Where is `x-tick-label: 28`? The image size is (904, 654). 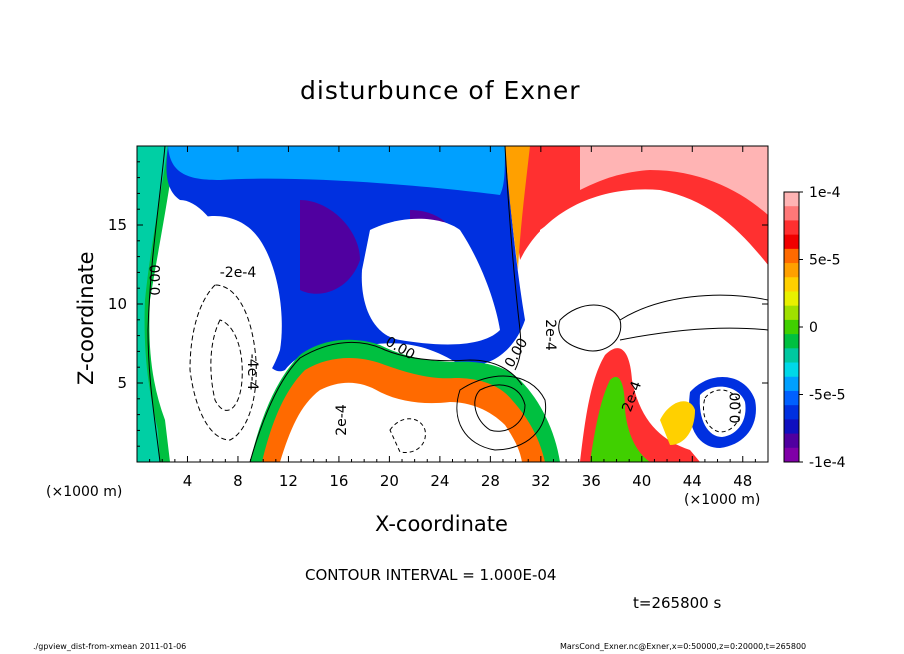
x-tick-label: 28 is located at coordinates (490, 481).